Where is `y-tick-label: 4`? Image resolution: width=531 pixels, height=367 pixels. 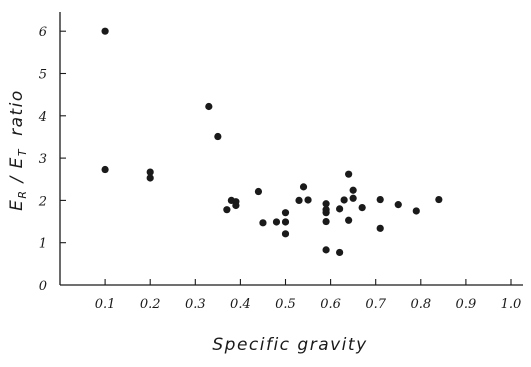
y-tick-label: 4 is located at coordinates (42, 117).